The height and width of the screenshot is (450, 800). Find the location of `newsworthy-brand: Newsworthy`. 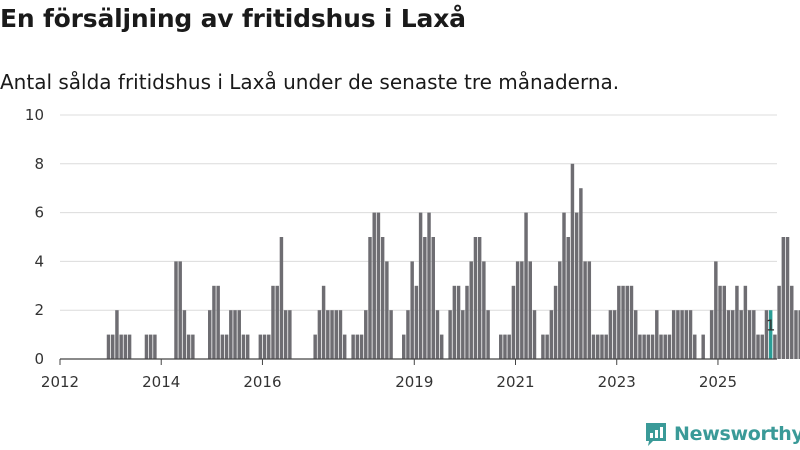

newsworthy-brand: Newsworthy is located at coordinates (722, 434).